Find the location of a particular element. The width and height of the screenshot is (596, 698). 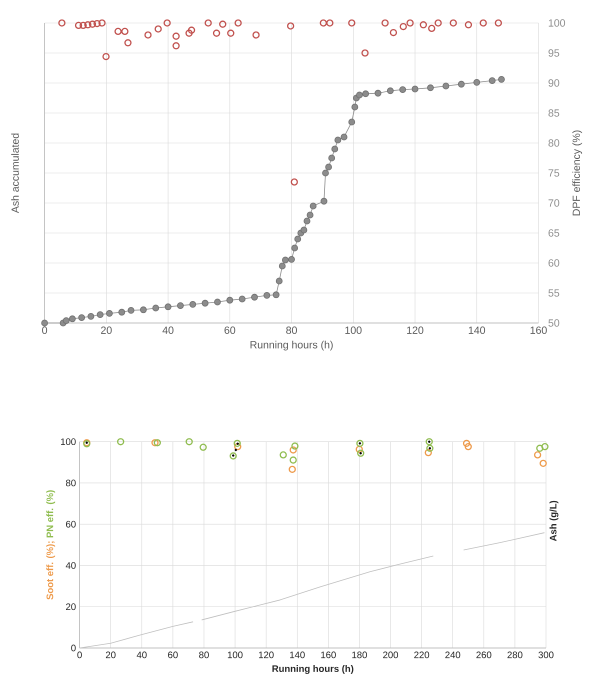

x-tick-label: 160 is located at coordinates (538, 330).